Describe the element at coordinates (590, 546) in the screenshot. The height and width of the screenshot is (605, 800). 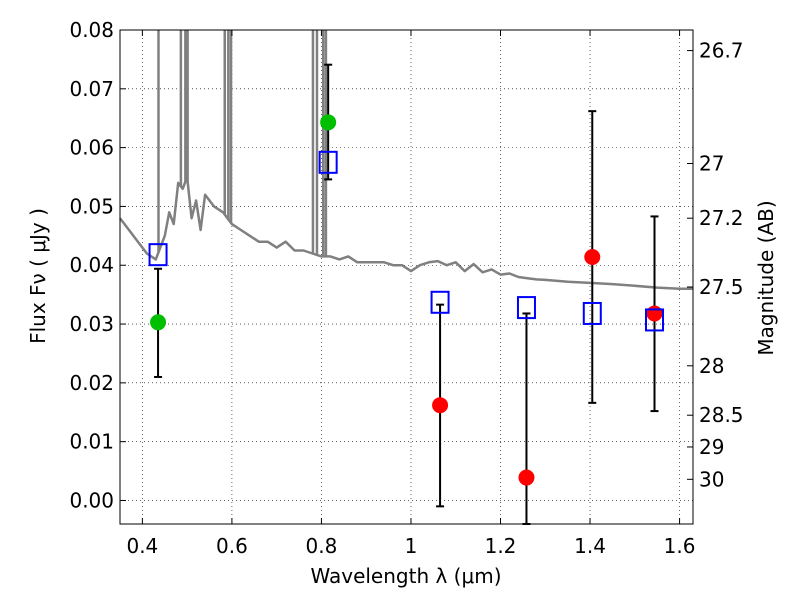
I see `x-tick-label: 1.4` at that location.